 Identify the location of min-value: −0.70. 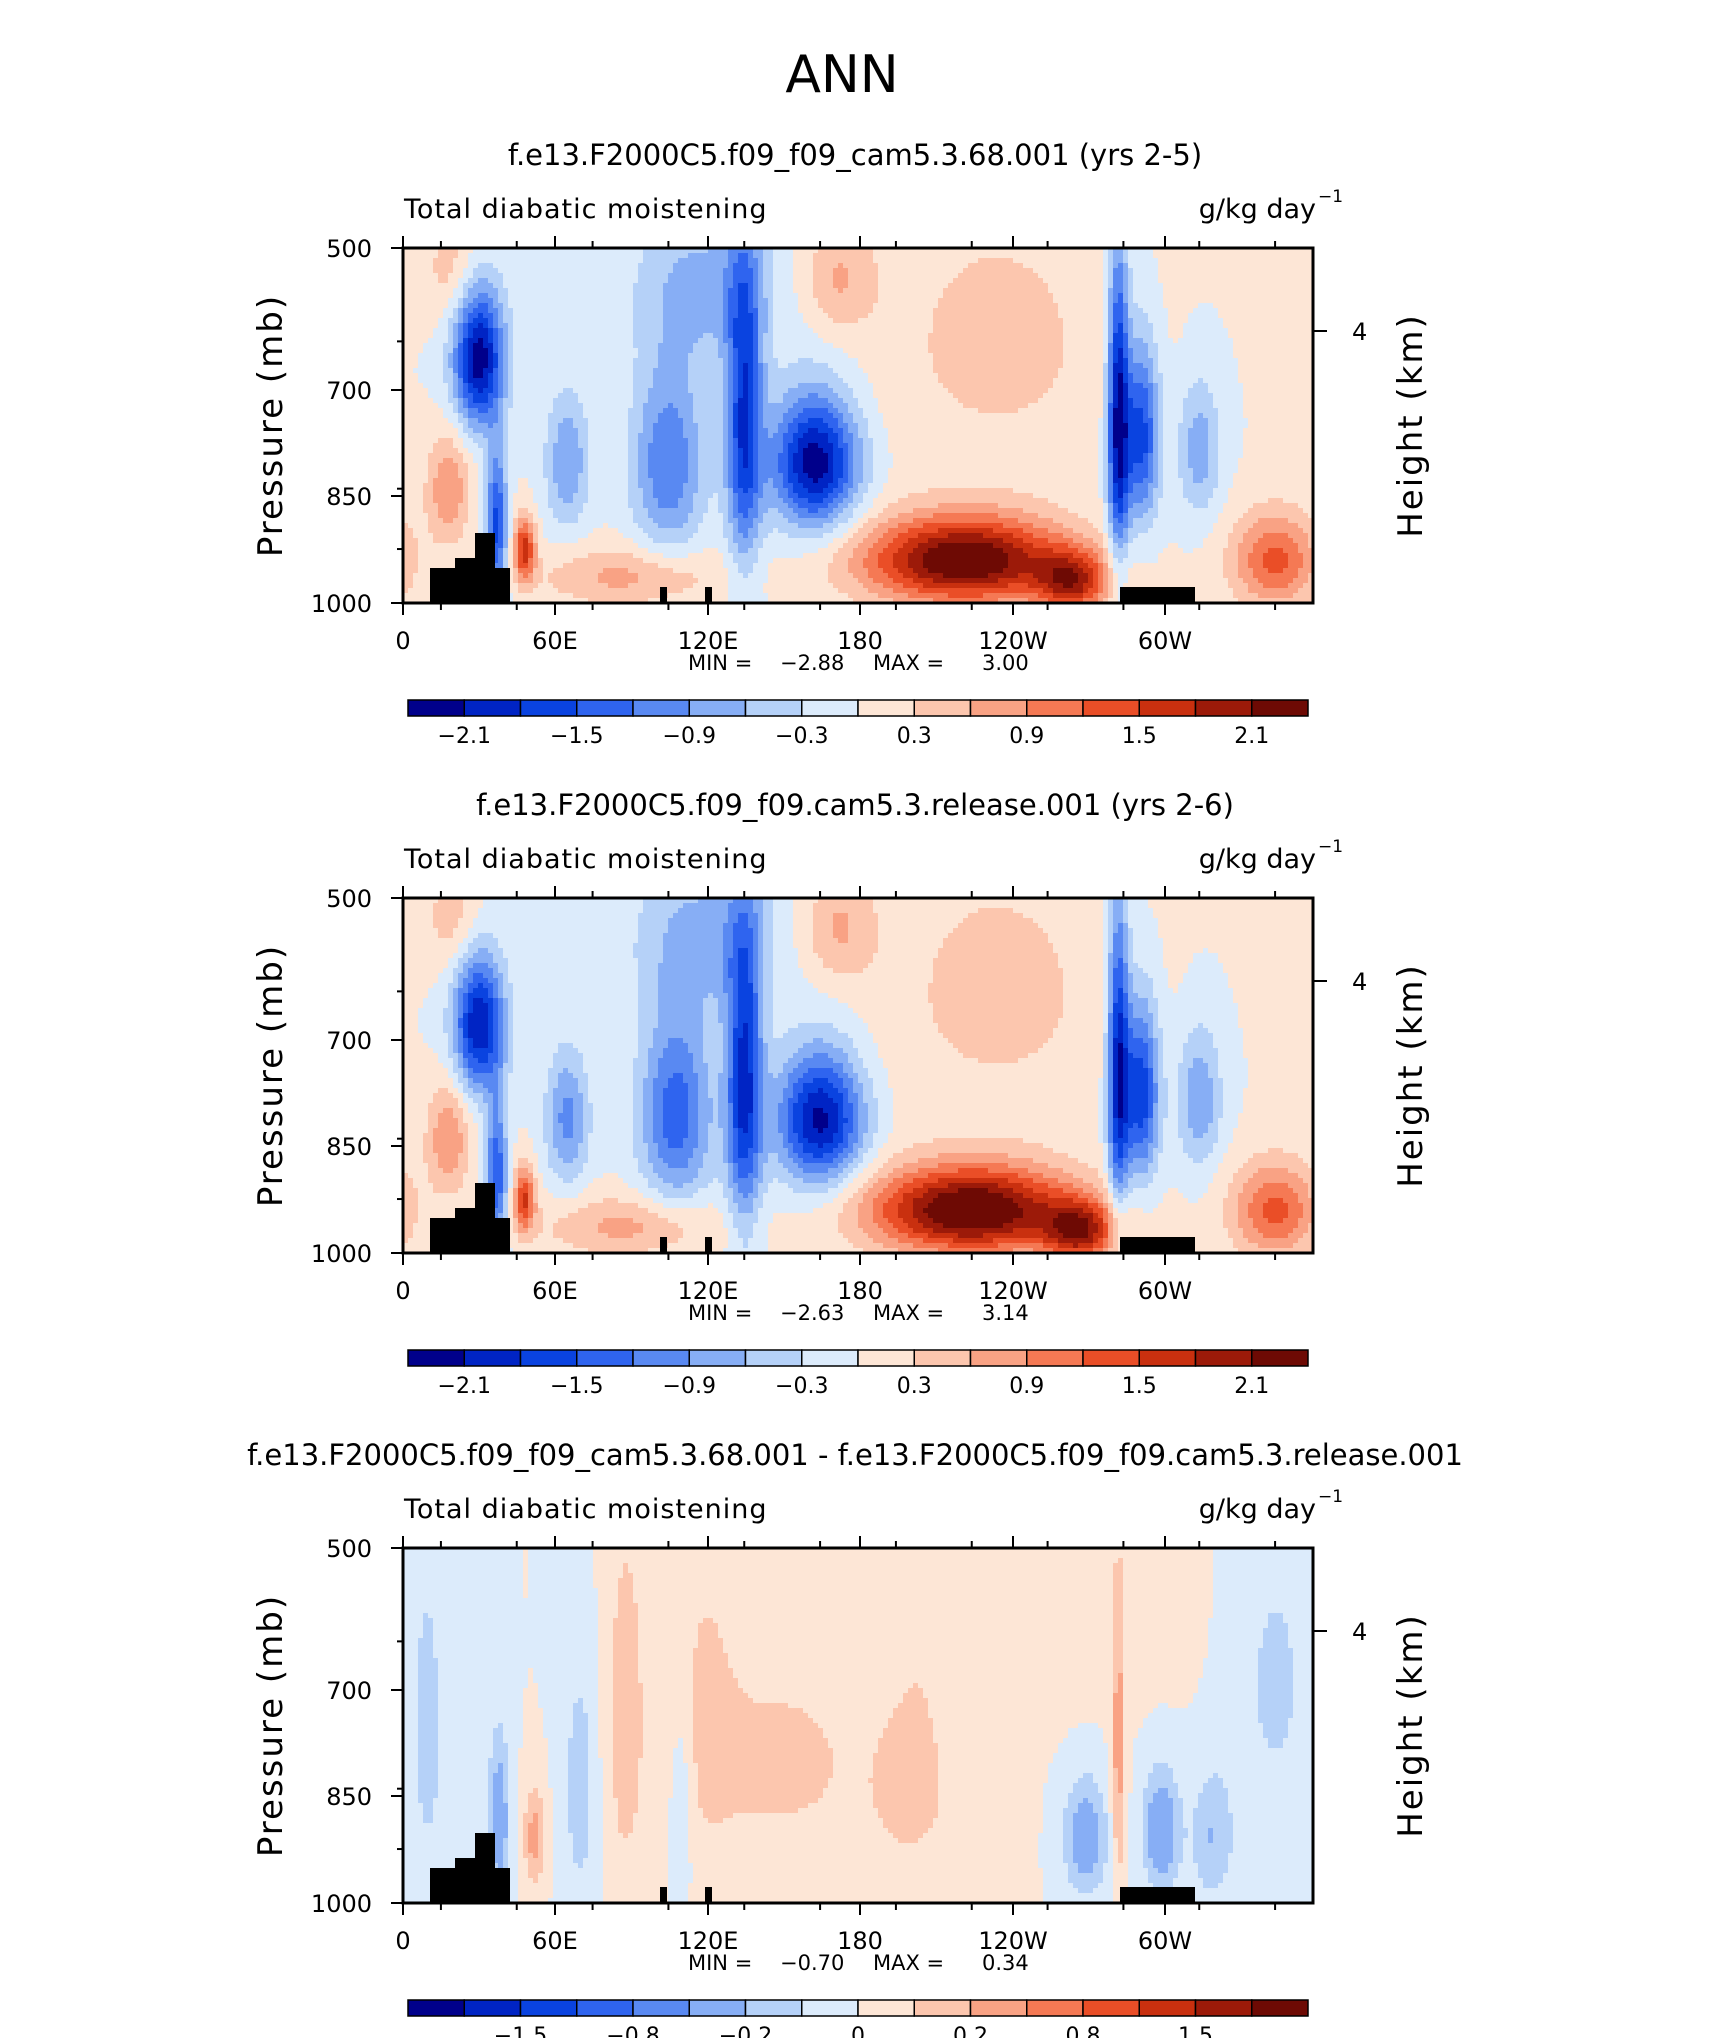
(812, 1963).